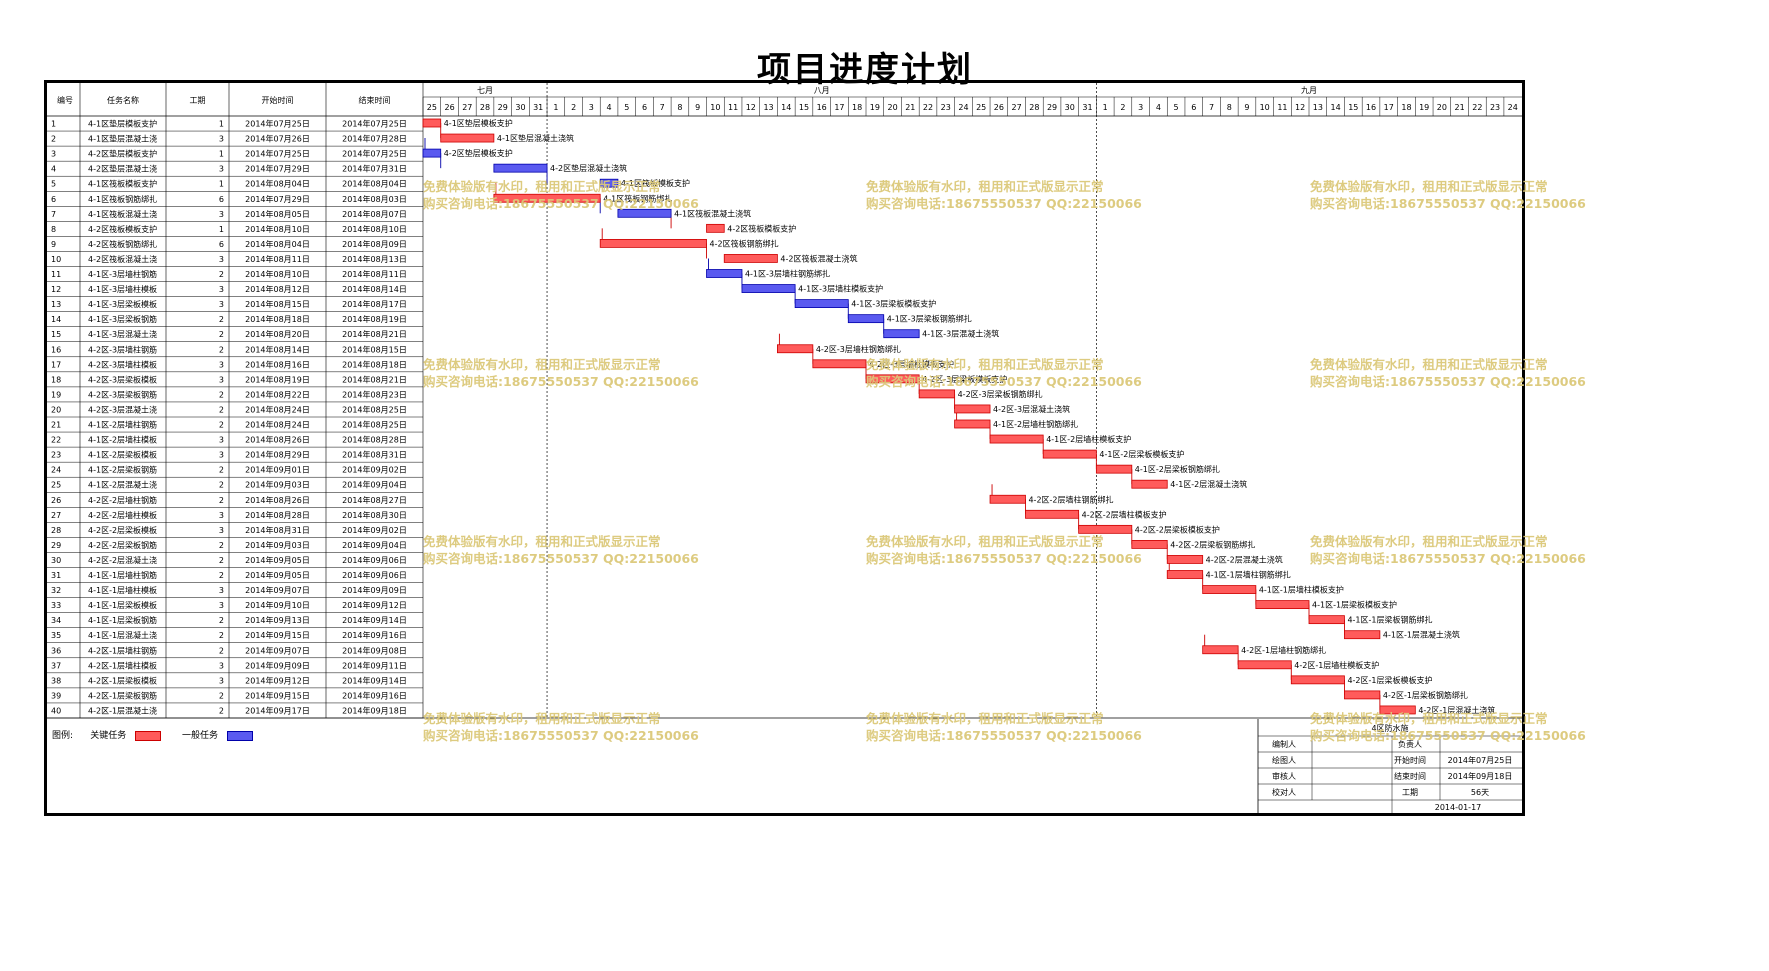 The image size is (1769, 971). Describe the element at coordinates (122, 334) in the screenshot. I see `cell-name: 4-1区-3层混凝土浇` at that location.